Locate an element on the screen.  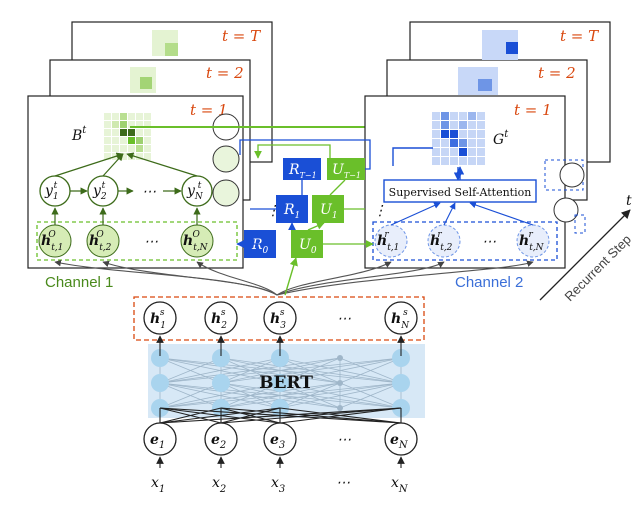
h-o-ellipsis: ⋯ is located at coordinates (151, 242).